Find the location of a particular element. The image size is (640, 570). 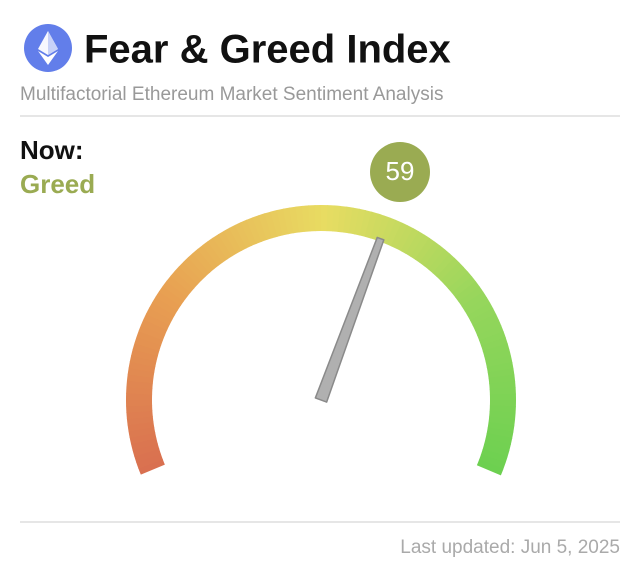

now-label: Now: is located at coordinates (52, 150).